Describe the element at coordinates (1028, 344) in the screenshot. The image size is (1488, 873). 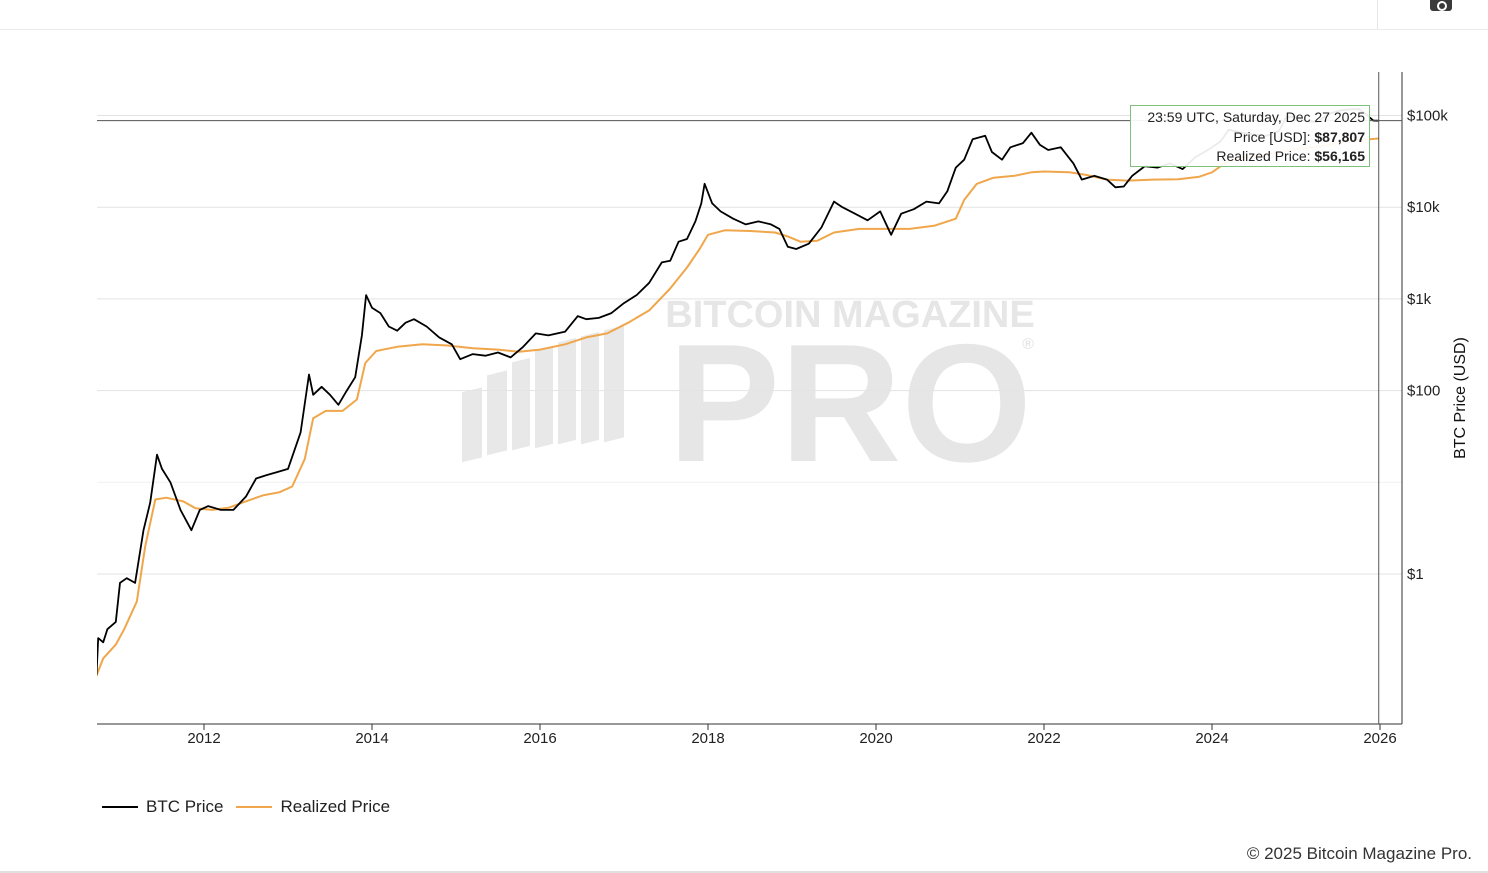
I see `watermark-registered-mark: ®` at that location.